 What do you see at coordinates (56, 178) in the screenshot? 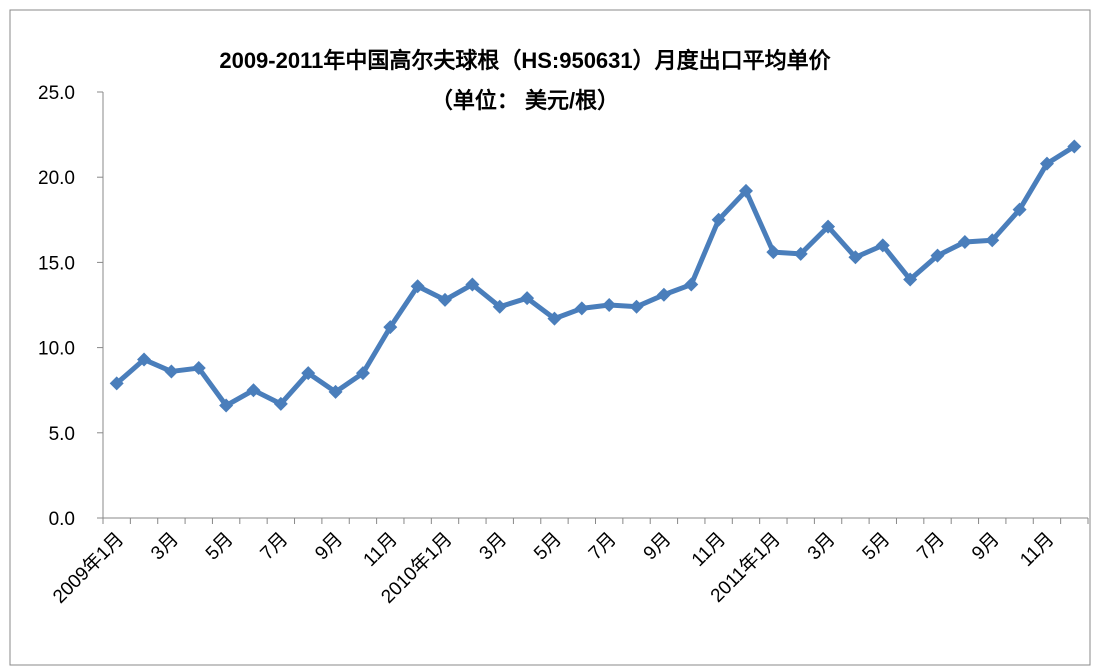
I see `y-tick-label: 20.0` at bounding box center [56, 178].